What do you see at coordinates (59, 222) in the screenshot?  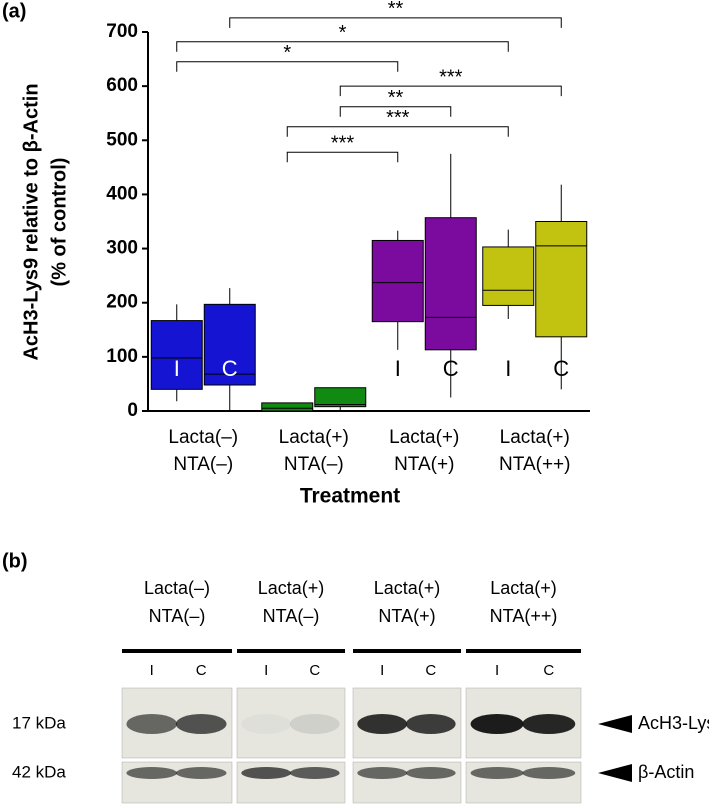 I see `y-axis-title: (% of control)` at bounding box center [59, 222].